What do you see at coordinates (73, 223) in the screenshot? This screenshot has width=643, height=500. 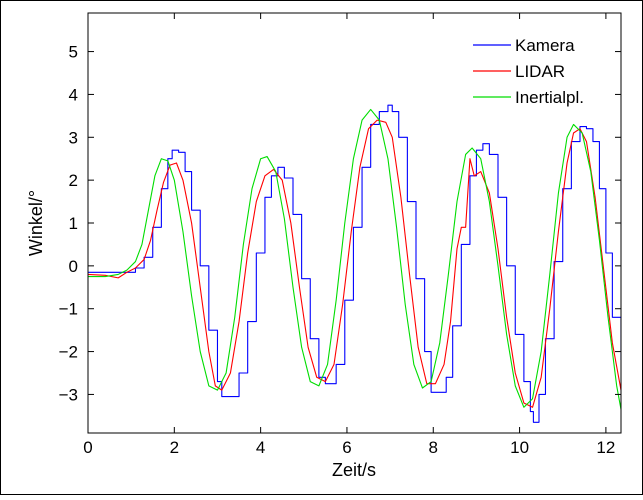 I see `y-tick-label: 1` at bounding box center [73, 223].